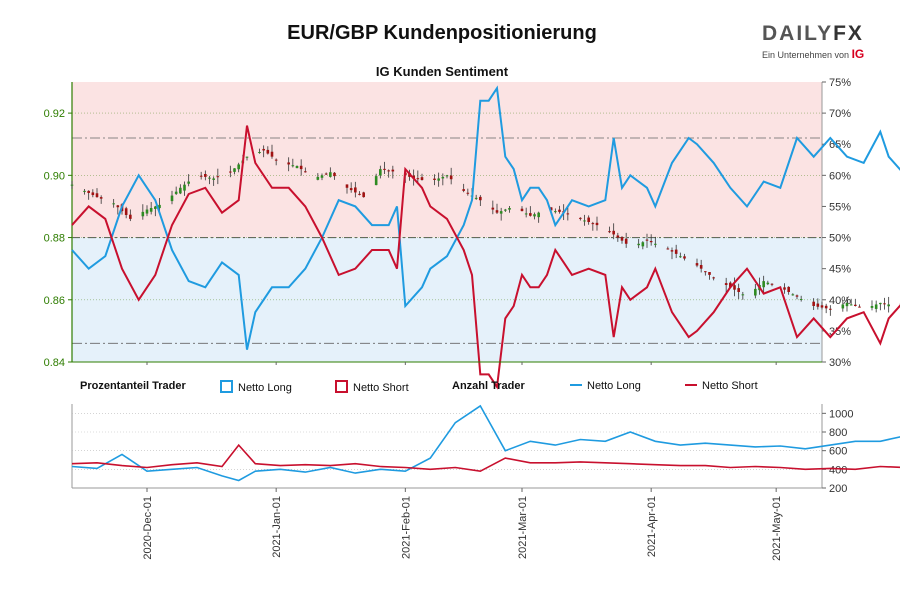 Image resolution: width=900 pixels, height=600 pixels. Describe the element at coordinates (442, 71) in the screenshot. I see `chart-subtitle: IG Kunden Sentiment` at that location.